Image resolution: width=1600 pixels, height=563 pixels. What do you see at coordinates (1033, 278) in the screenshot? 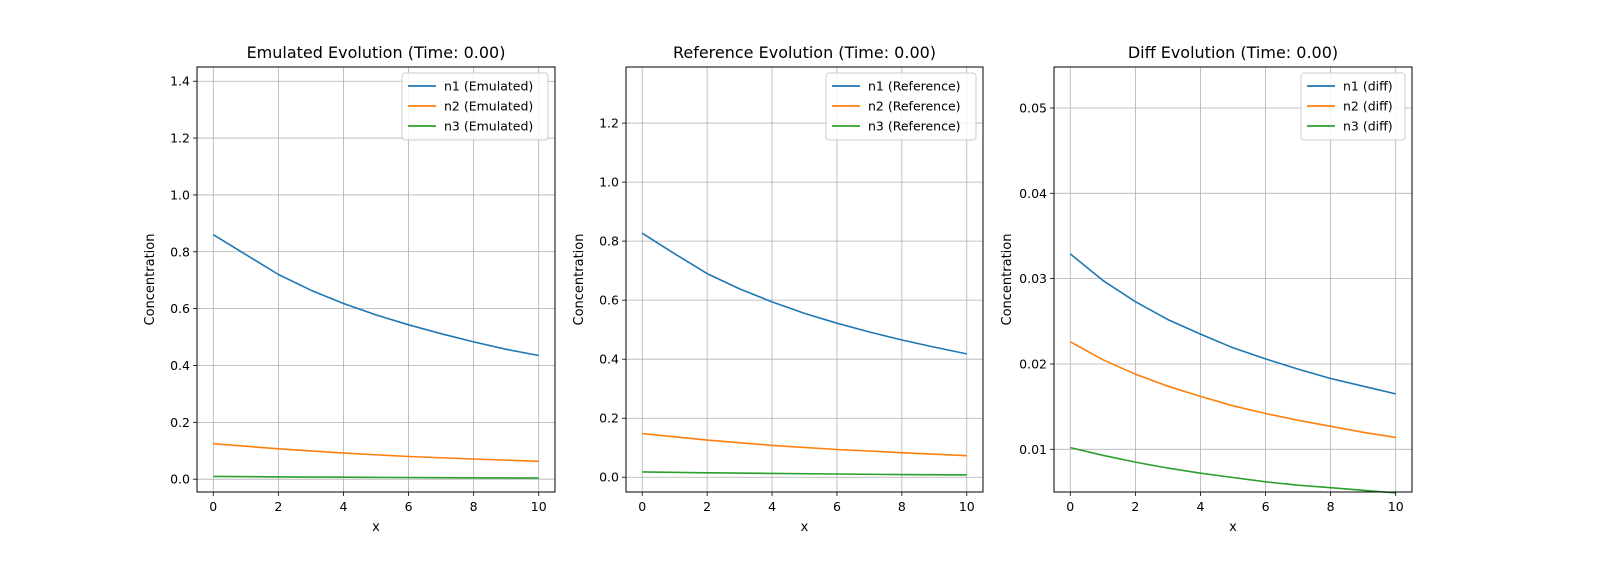
I see `y-tick-label: 0.03` at bounding box center [1033, 278].